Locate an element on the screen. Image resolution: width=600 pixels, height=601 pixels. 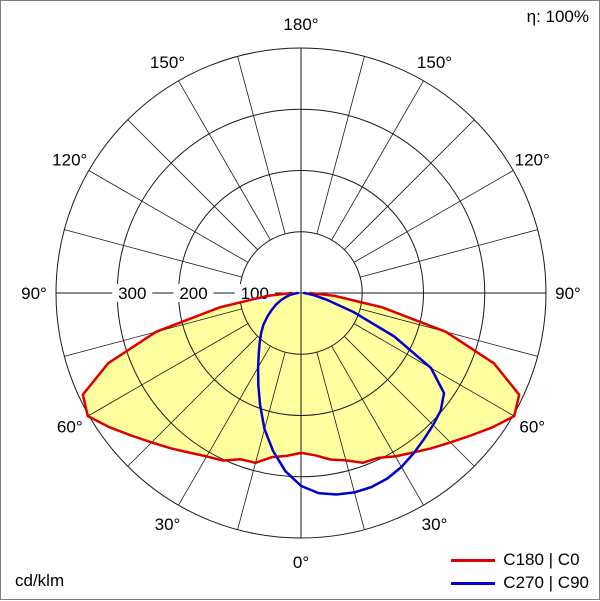
radial-tick-label: 200 is located at coordinates (193, 293).